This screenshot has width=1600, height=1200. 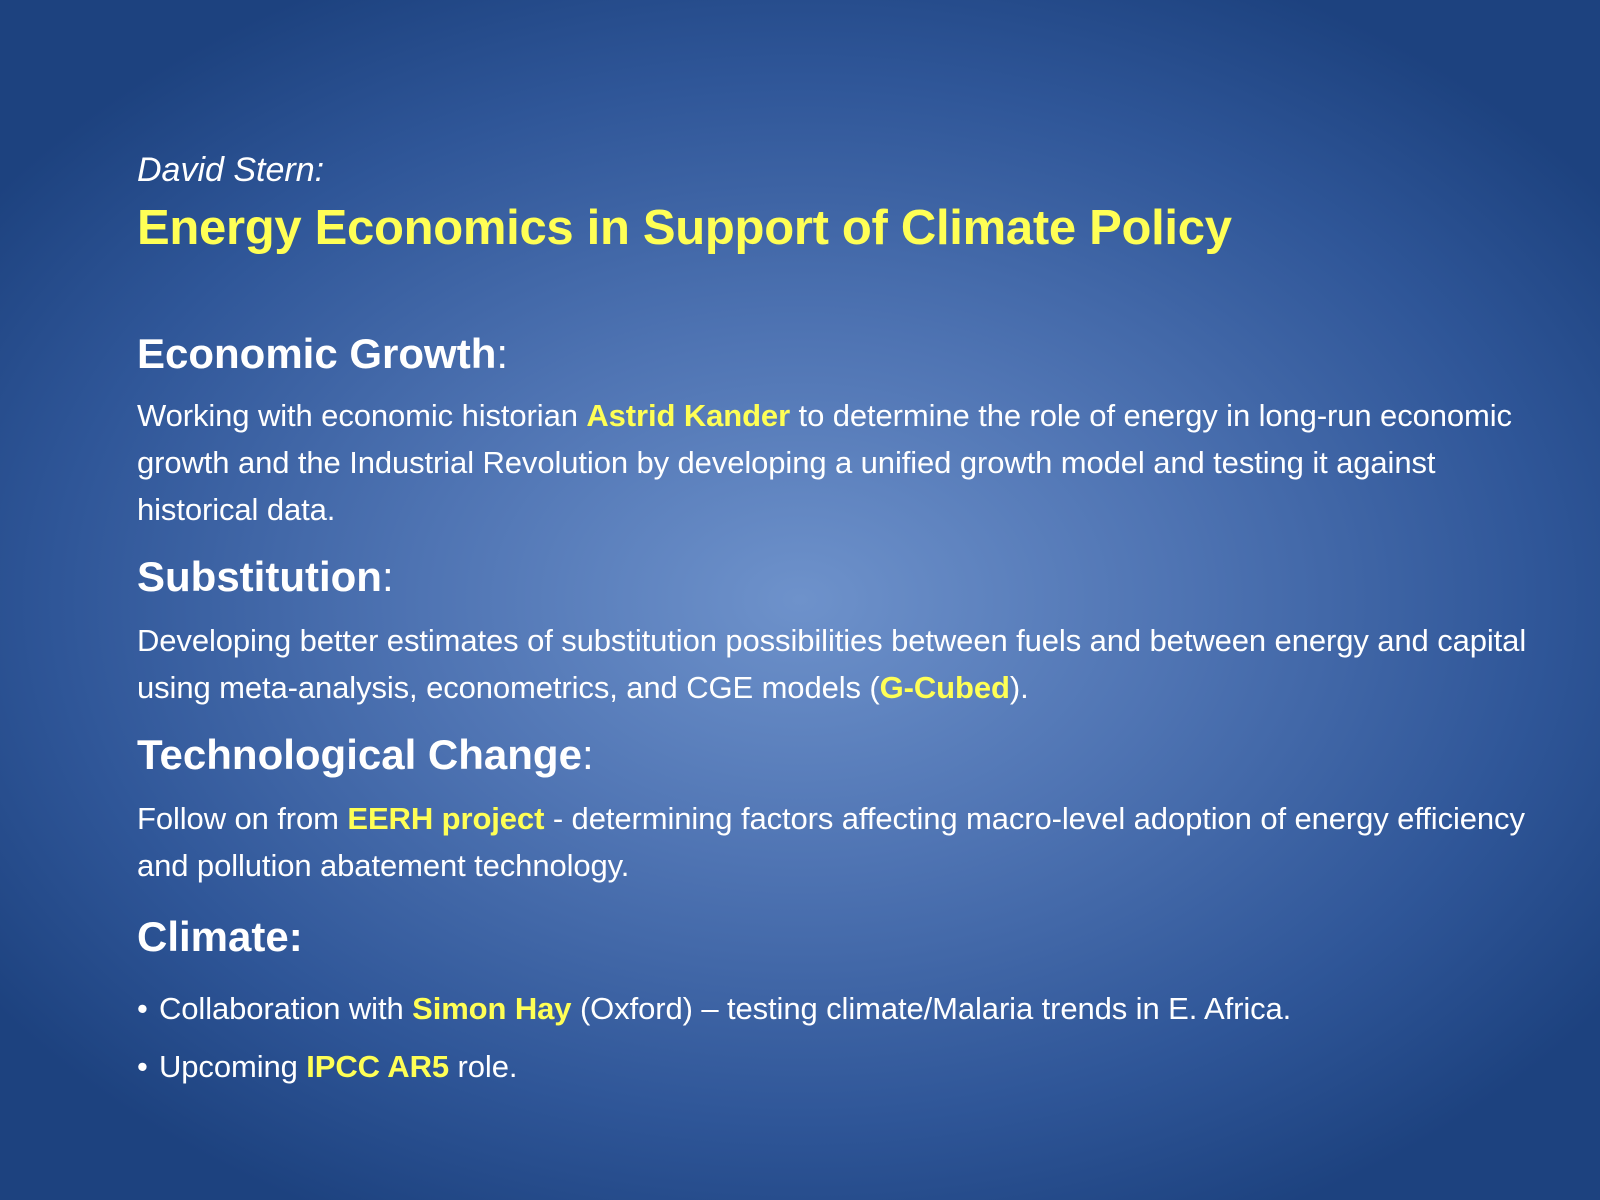 What do you see at coordinates (847, 1067) in the screenshot?
I see `bullet-item: • Upcoming IPCC AR5 role.` at bounding box center [847, 1067].